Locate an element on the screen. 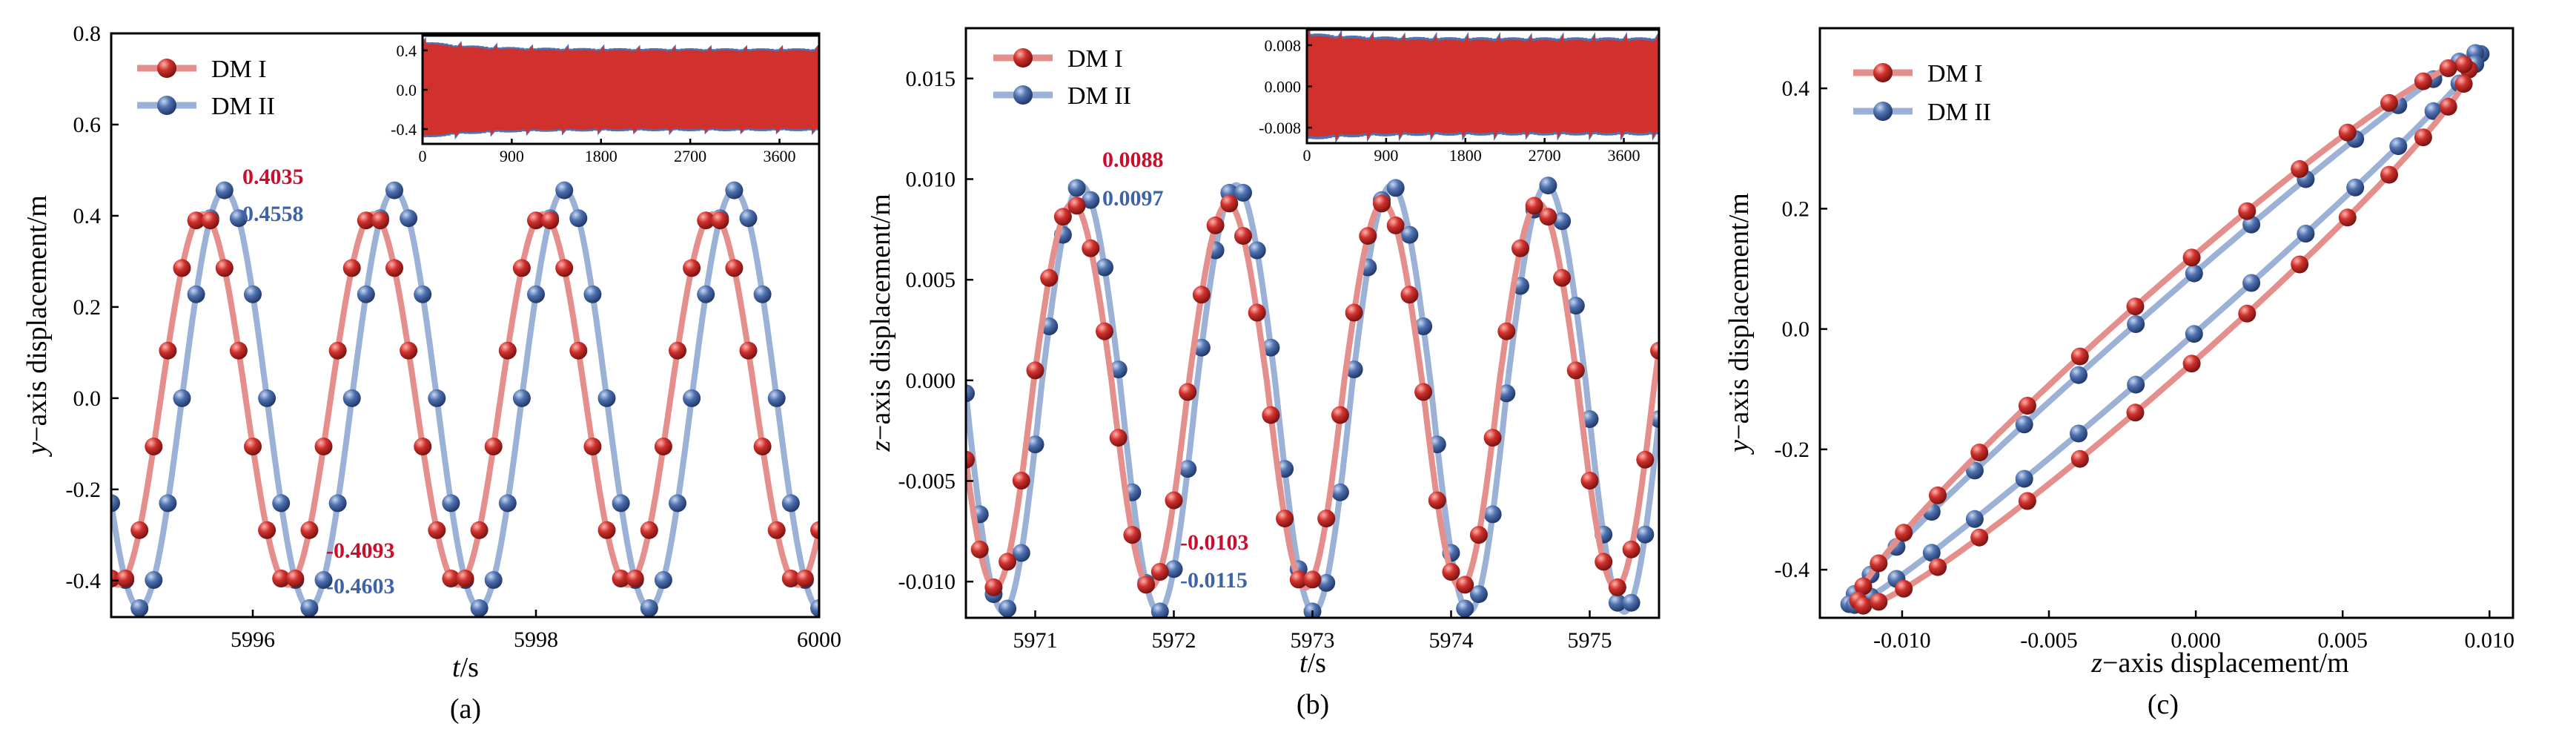 The width and height of the screenshot is (2576, 735). panel-a-legend: DM I DM II is located at coordinates (206, 88).